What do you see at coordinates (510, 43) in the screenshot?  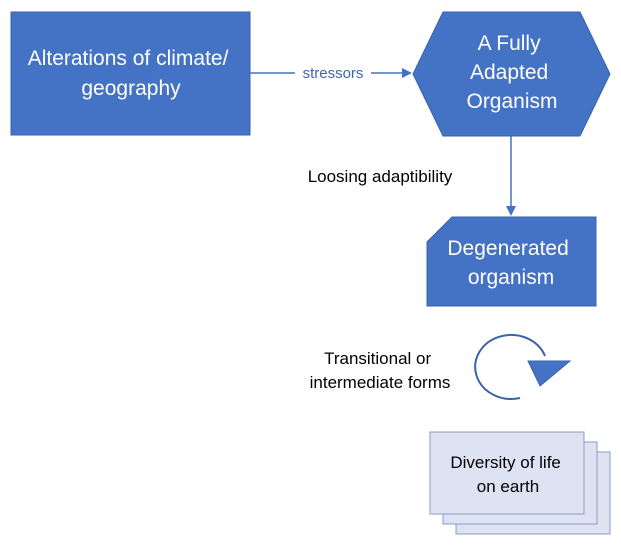 I see `node-adapted-line1: A Fully` at bounding box center [510, 43].